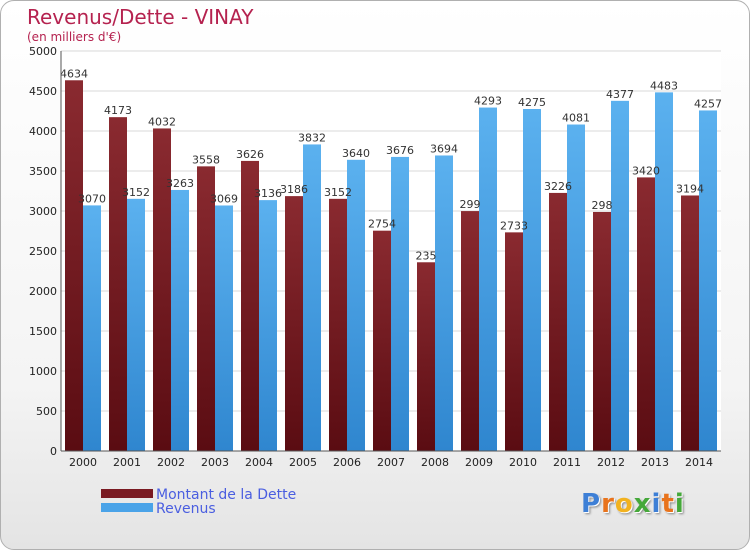 This screenshot has height=550, width=750. Describe the element at coordinates (558, 186) in the screenshot. I see `data-label: 3226` at that location.